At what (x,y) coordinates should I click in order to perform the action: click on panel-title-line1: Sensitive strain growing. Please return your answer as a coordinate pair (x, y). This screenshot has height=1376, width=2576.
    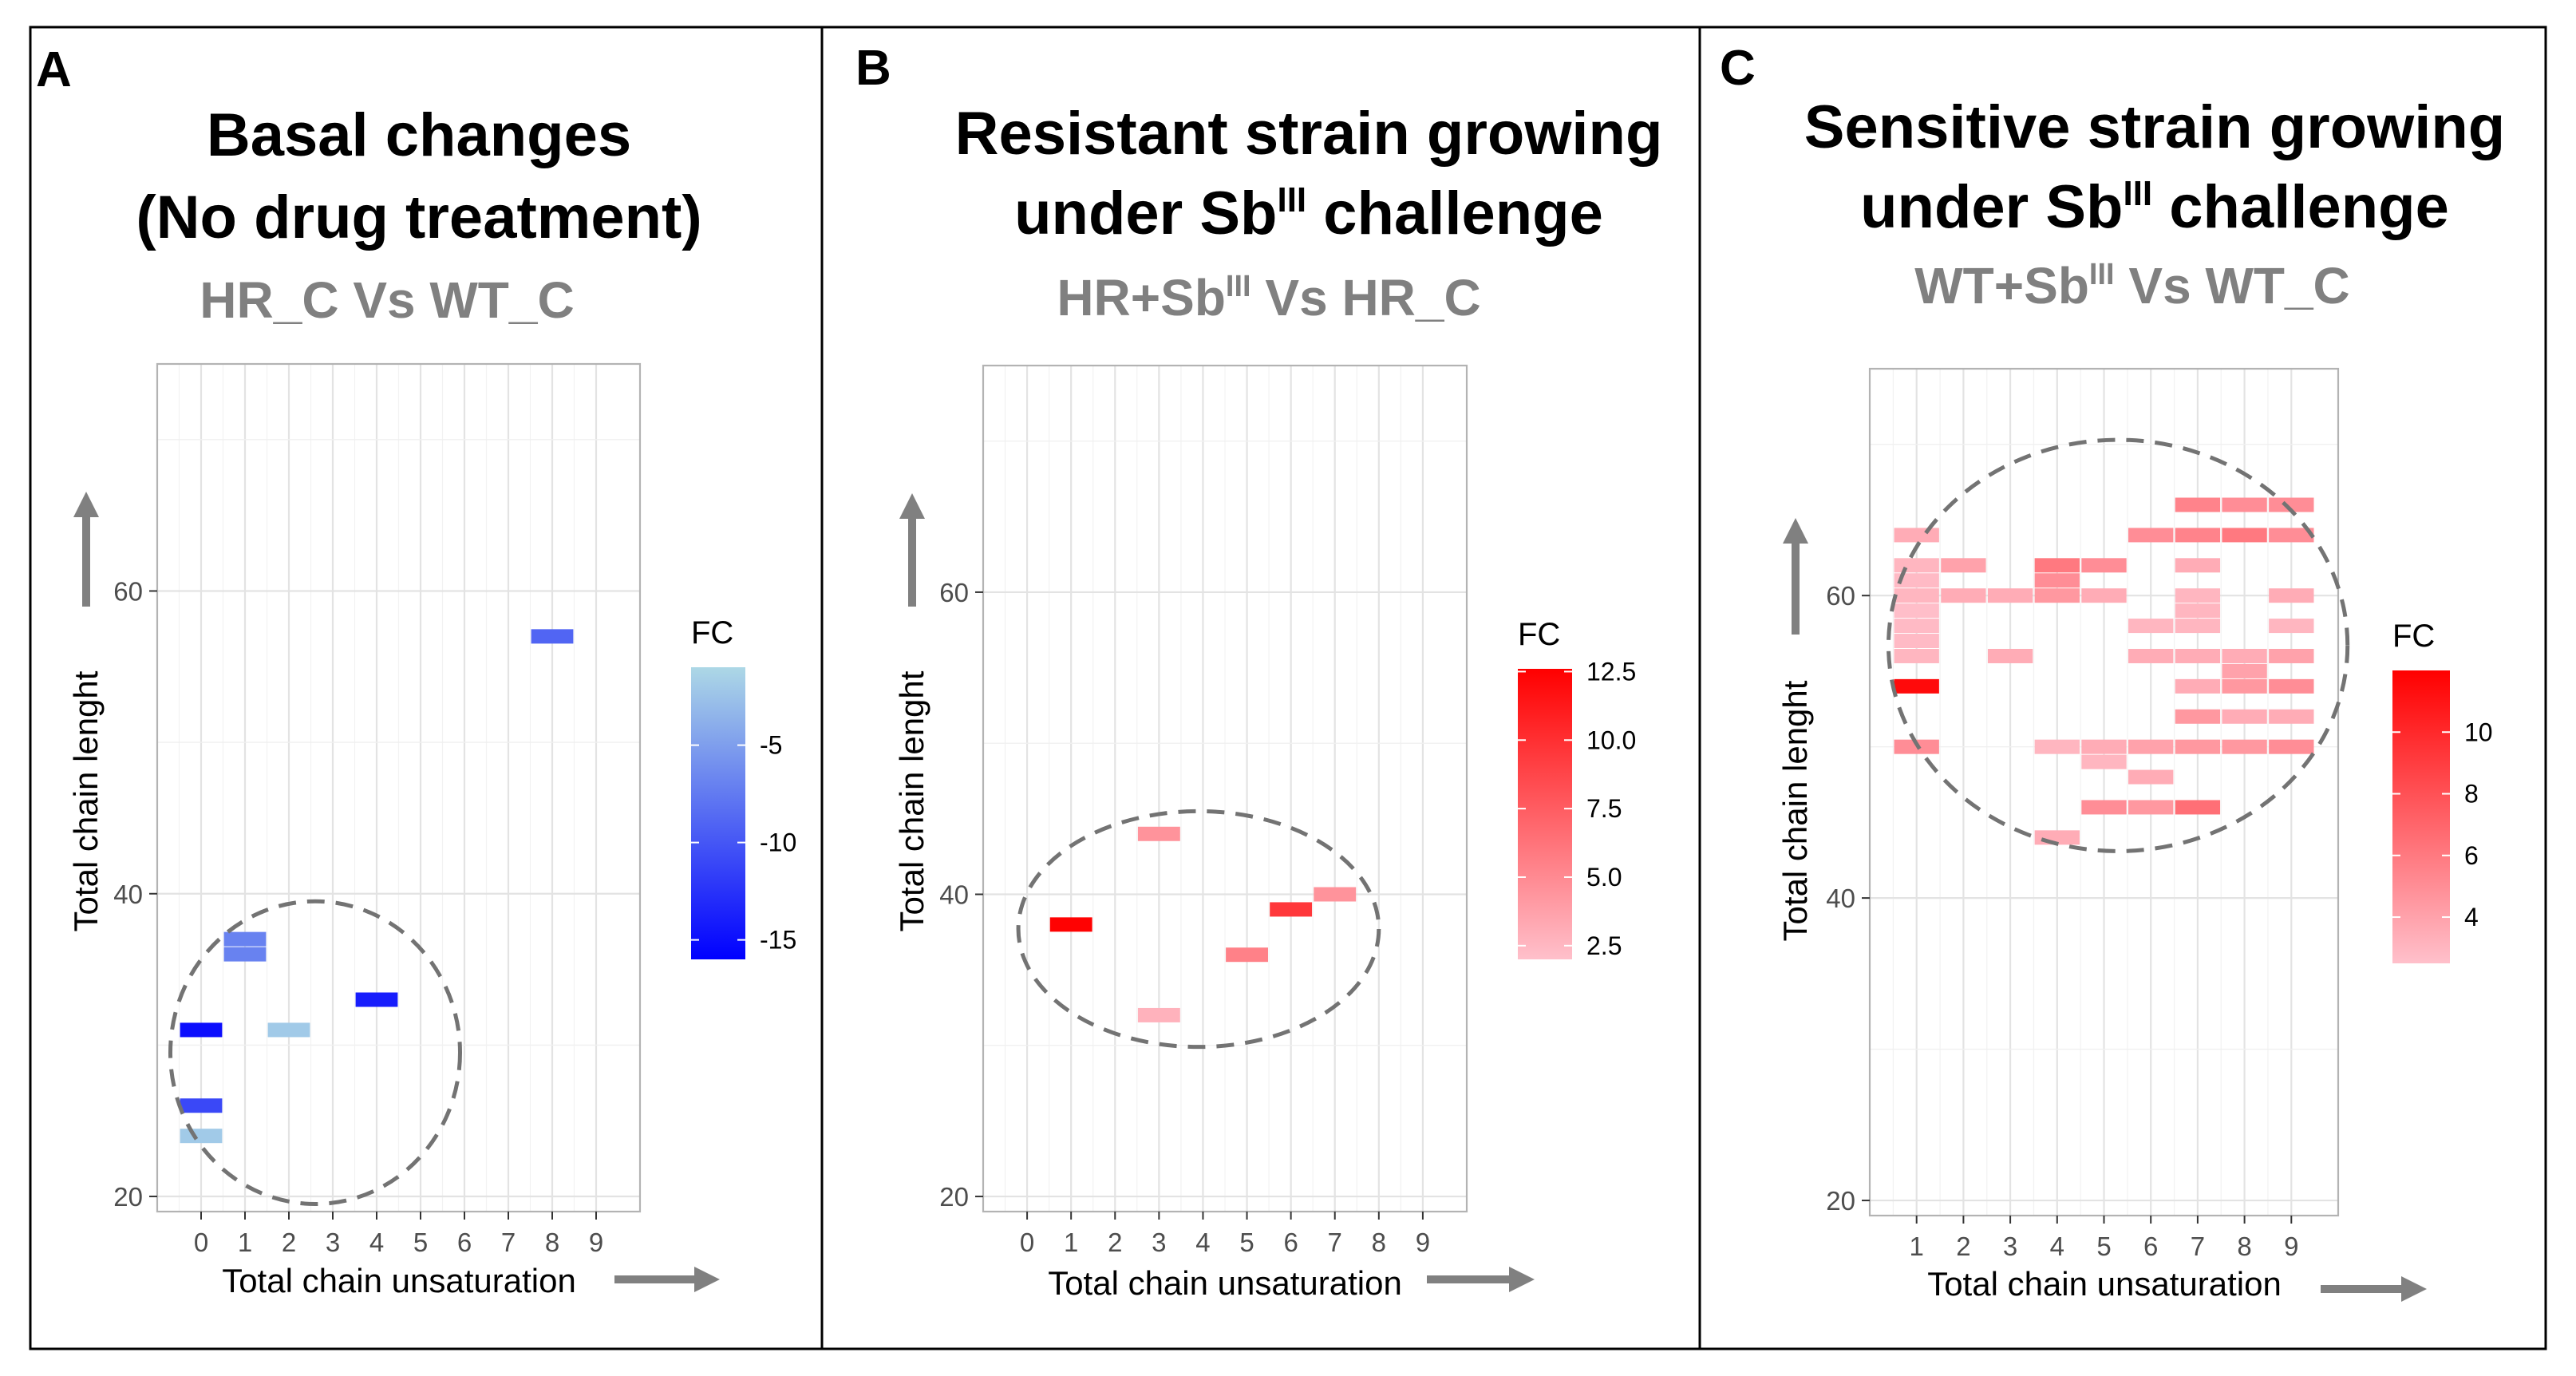
    Looking at the image, I should click on (2154, 127).